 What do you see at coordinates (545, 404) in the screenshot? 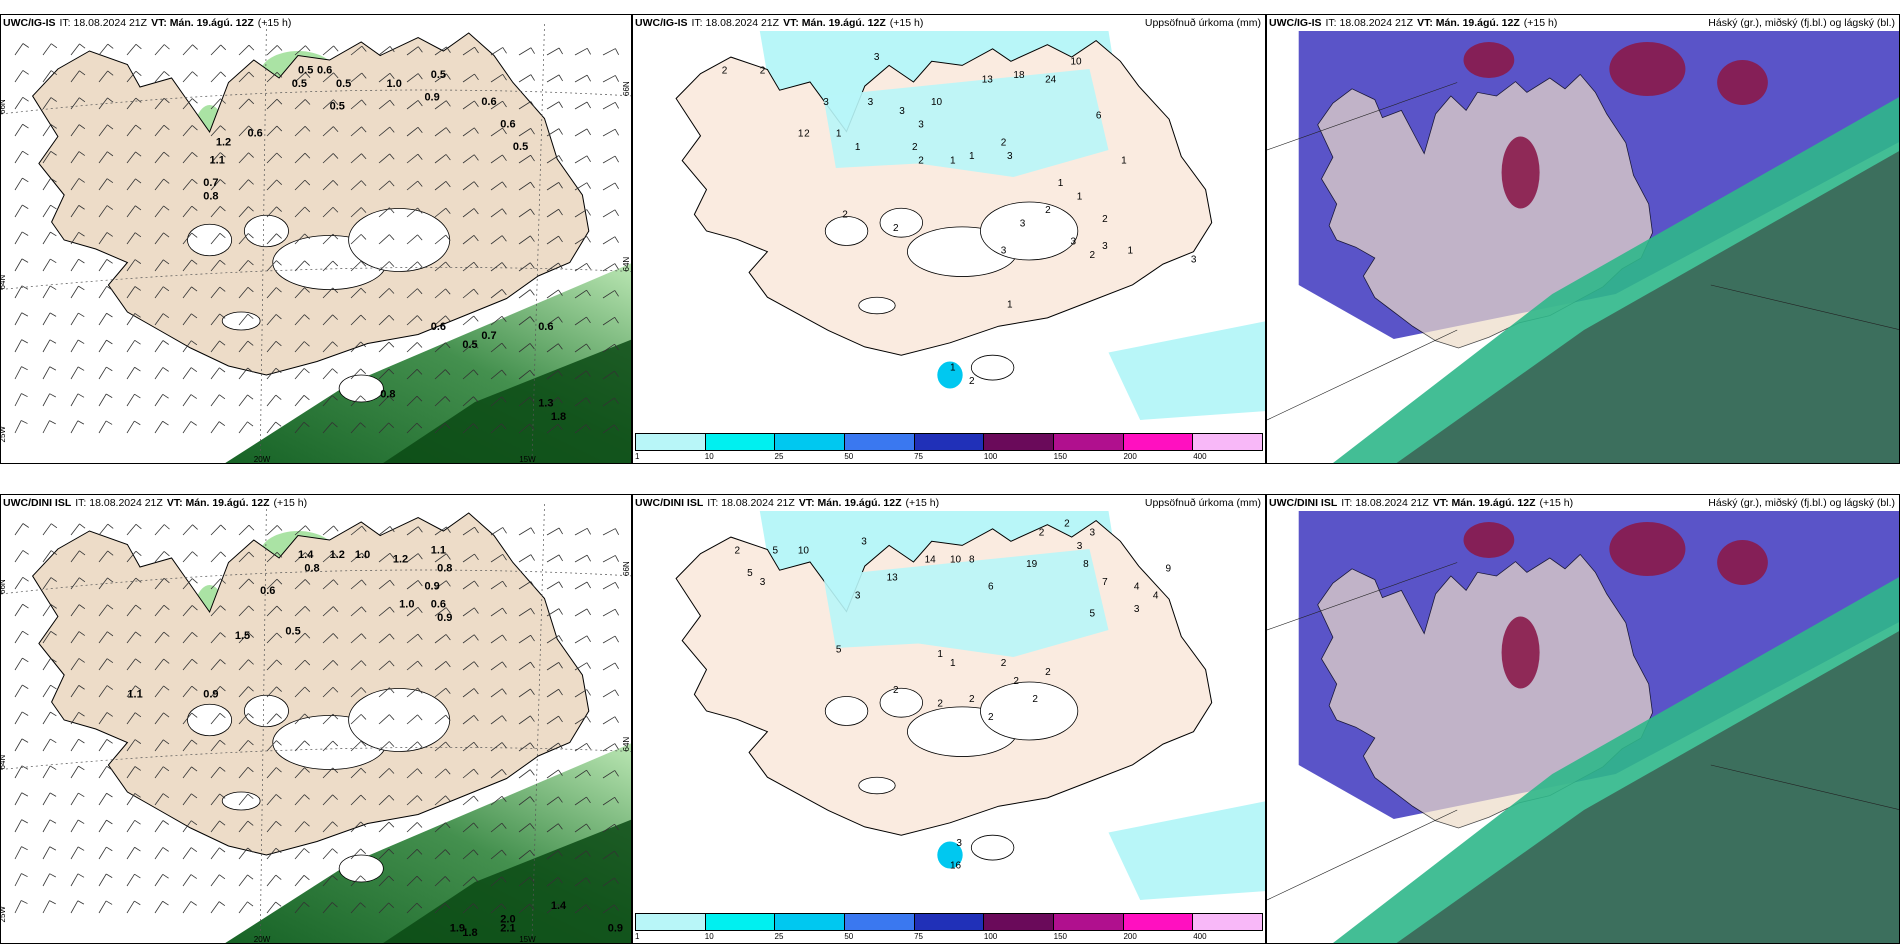
I see `precip-value: 1.3` at bounding box center [545, 404].